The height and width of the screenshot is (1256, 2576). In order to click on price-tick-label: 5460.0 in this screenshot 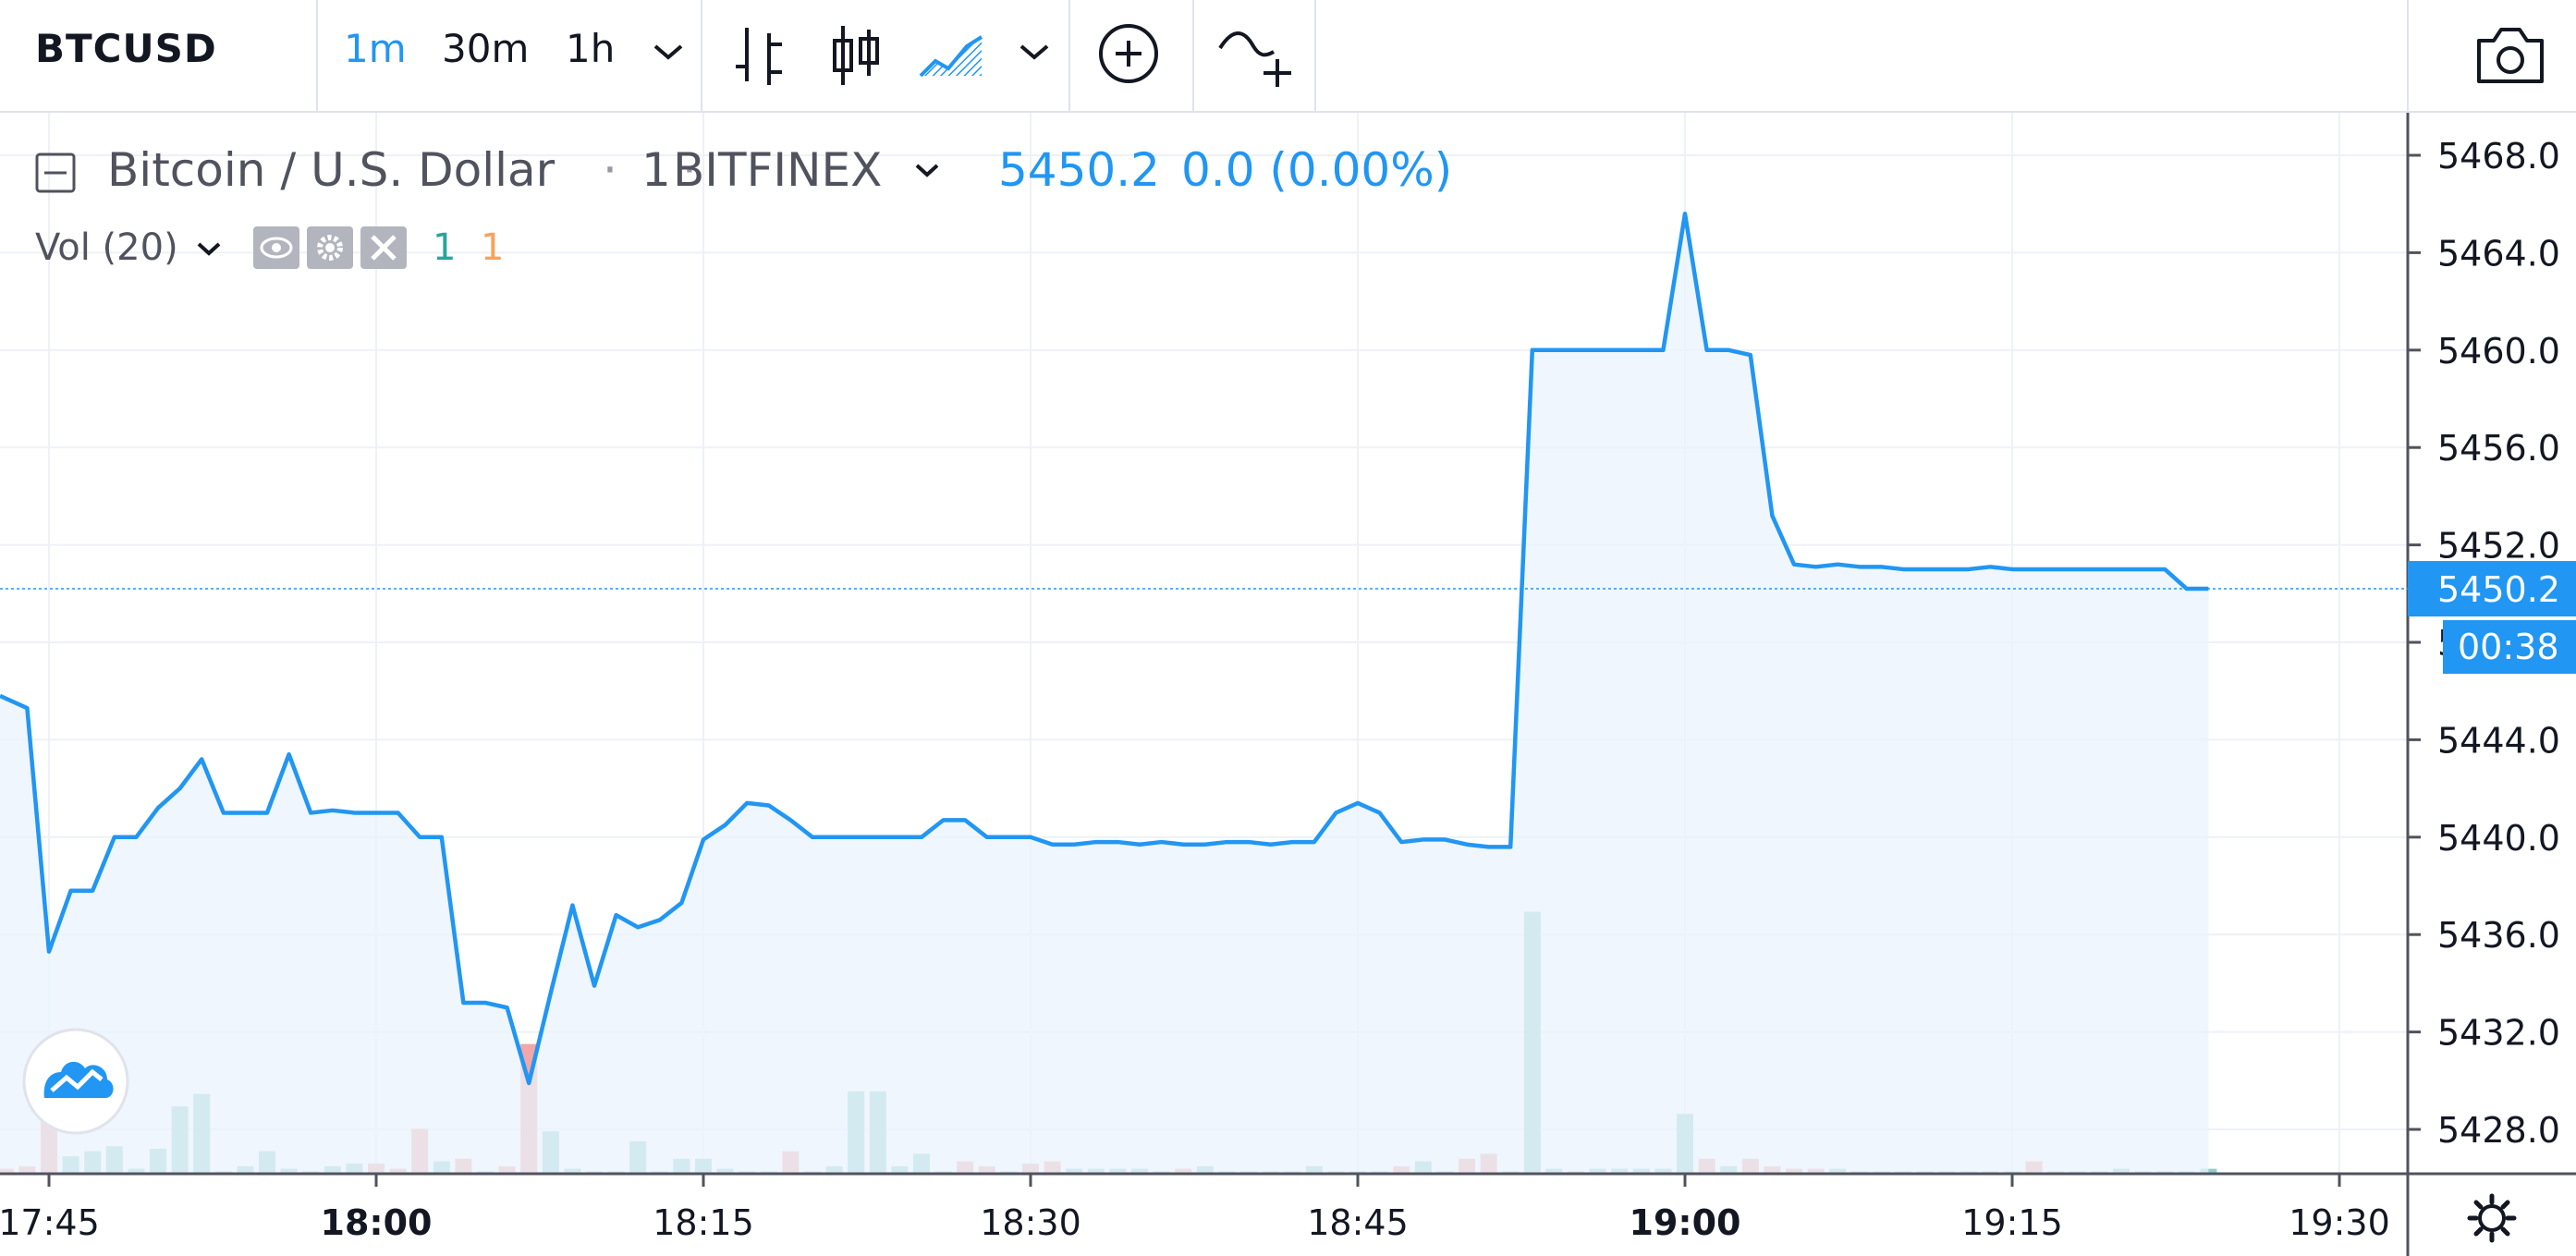, I will do `click(2498, 352)`.